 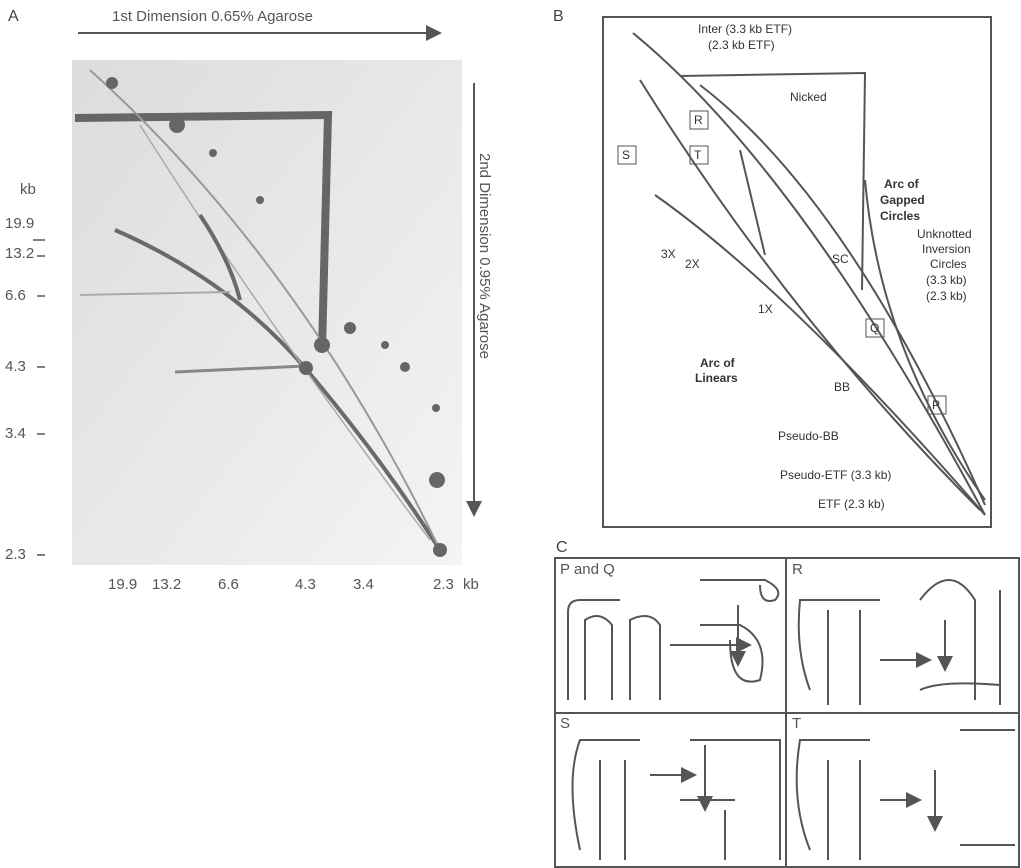 What do you see at coordinates (19, 389) in the screenshot?
I see `y-labels: 19.9 13.2 6.6 4.3 3.4 2.3` at bounding box center [19, 389].